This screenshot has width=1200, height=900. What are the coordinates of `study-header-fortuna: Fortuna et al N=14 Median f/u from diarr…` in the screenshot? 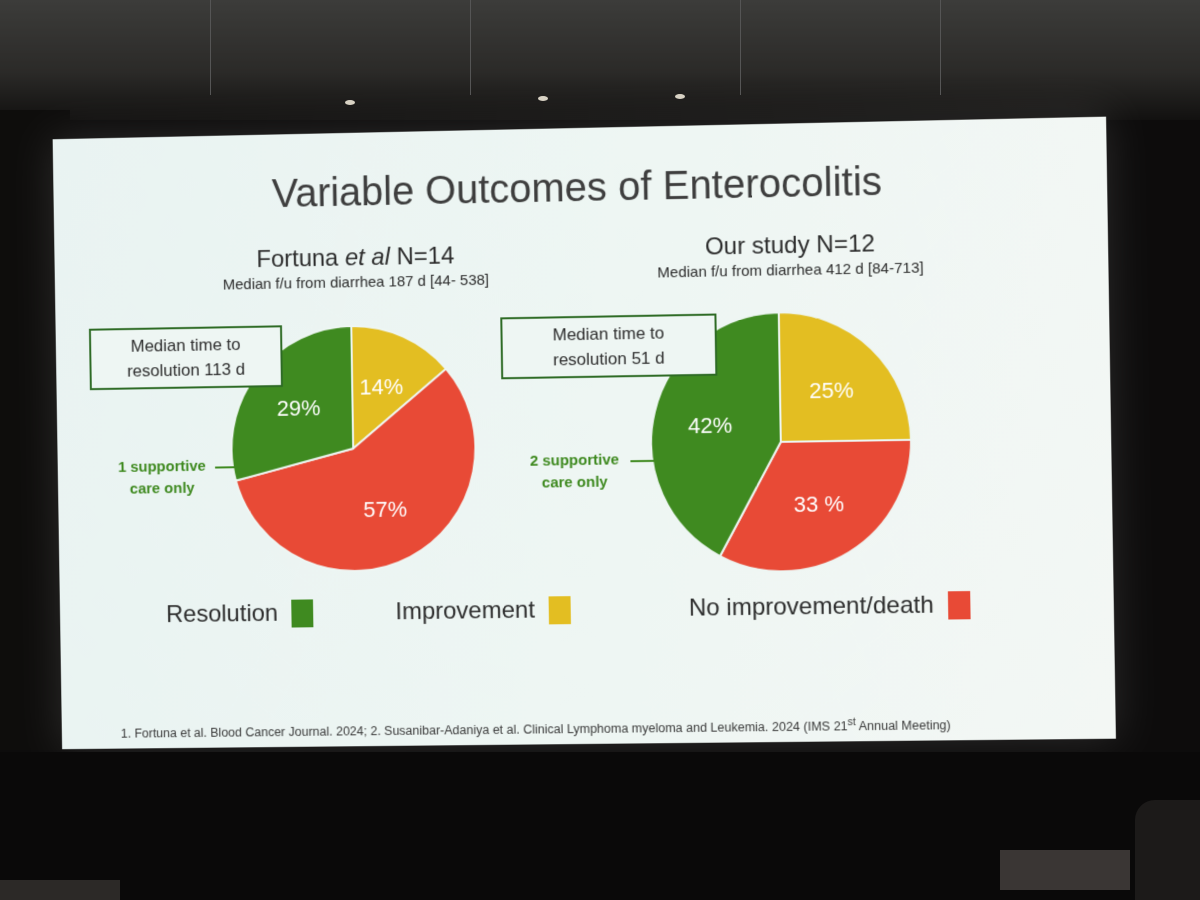 It's located at (356, 267).